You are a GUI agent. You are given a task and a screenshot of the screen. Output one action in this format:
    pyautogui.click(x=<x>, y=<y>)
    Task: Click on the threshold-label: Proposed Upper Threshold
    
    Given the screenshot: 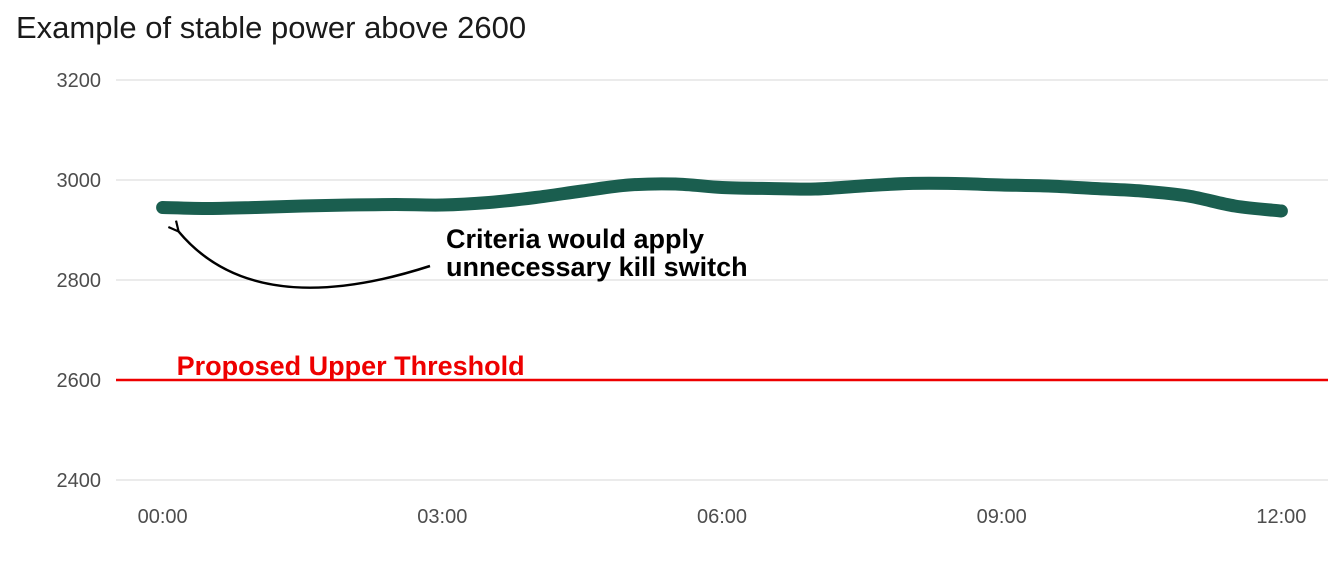 What is the action you would take?
    pyautogui.click(x=351, y=366)
    